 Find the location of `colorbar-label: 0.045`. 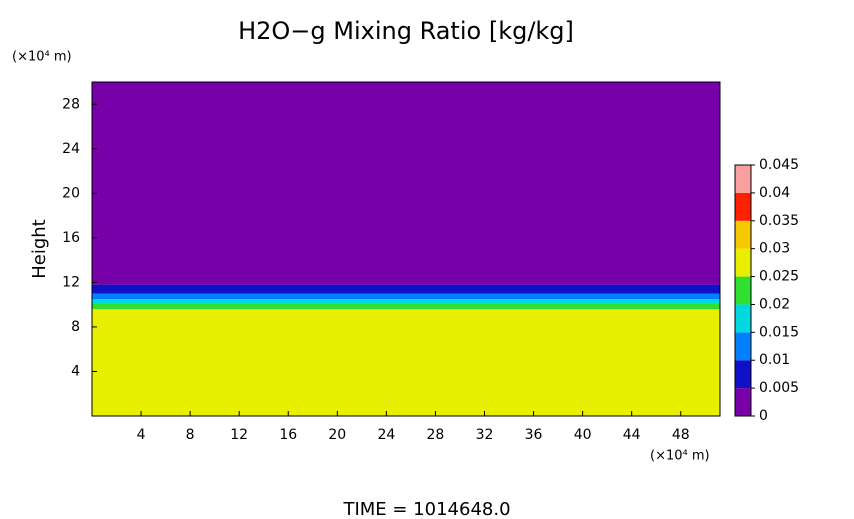

colorbar-label: 0.045 is located at coordinates (779, 165).